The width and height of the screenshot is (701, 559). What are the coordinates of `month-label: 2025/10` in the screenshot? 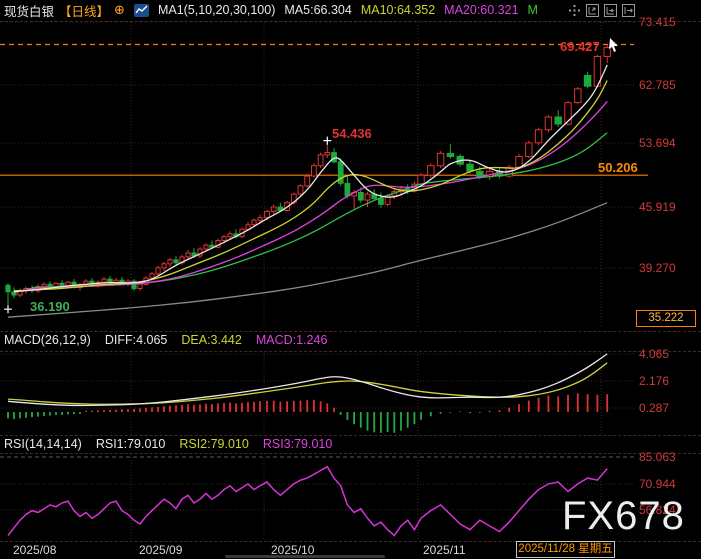 It's located at (293, 550).